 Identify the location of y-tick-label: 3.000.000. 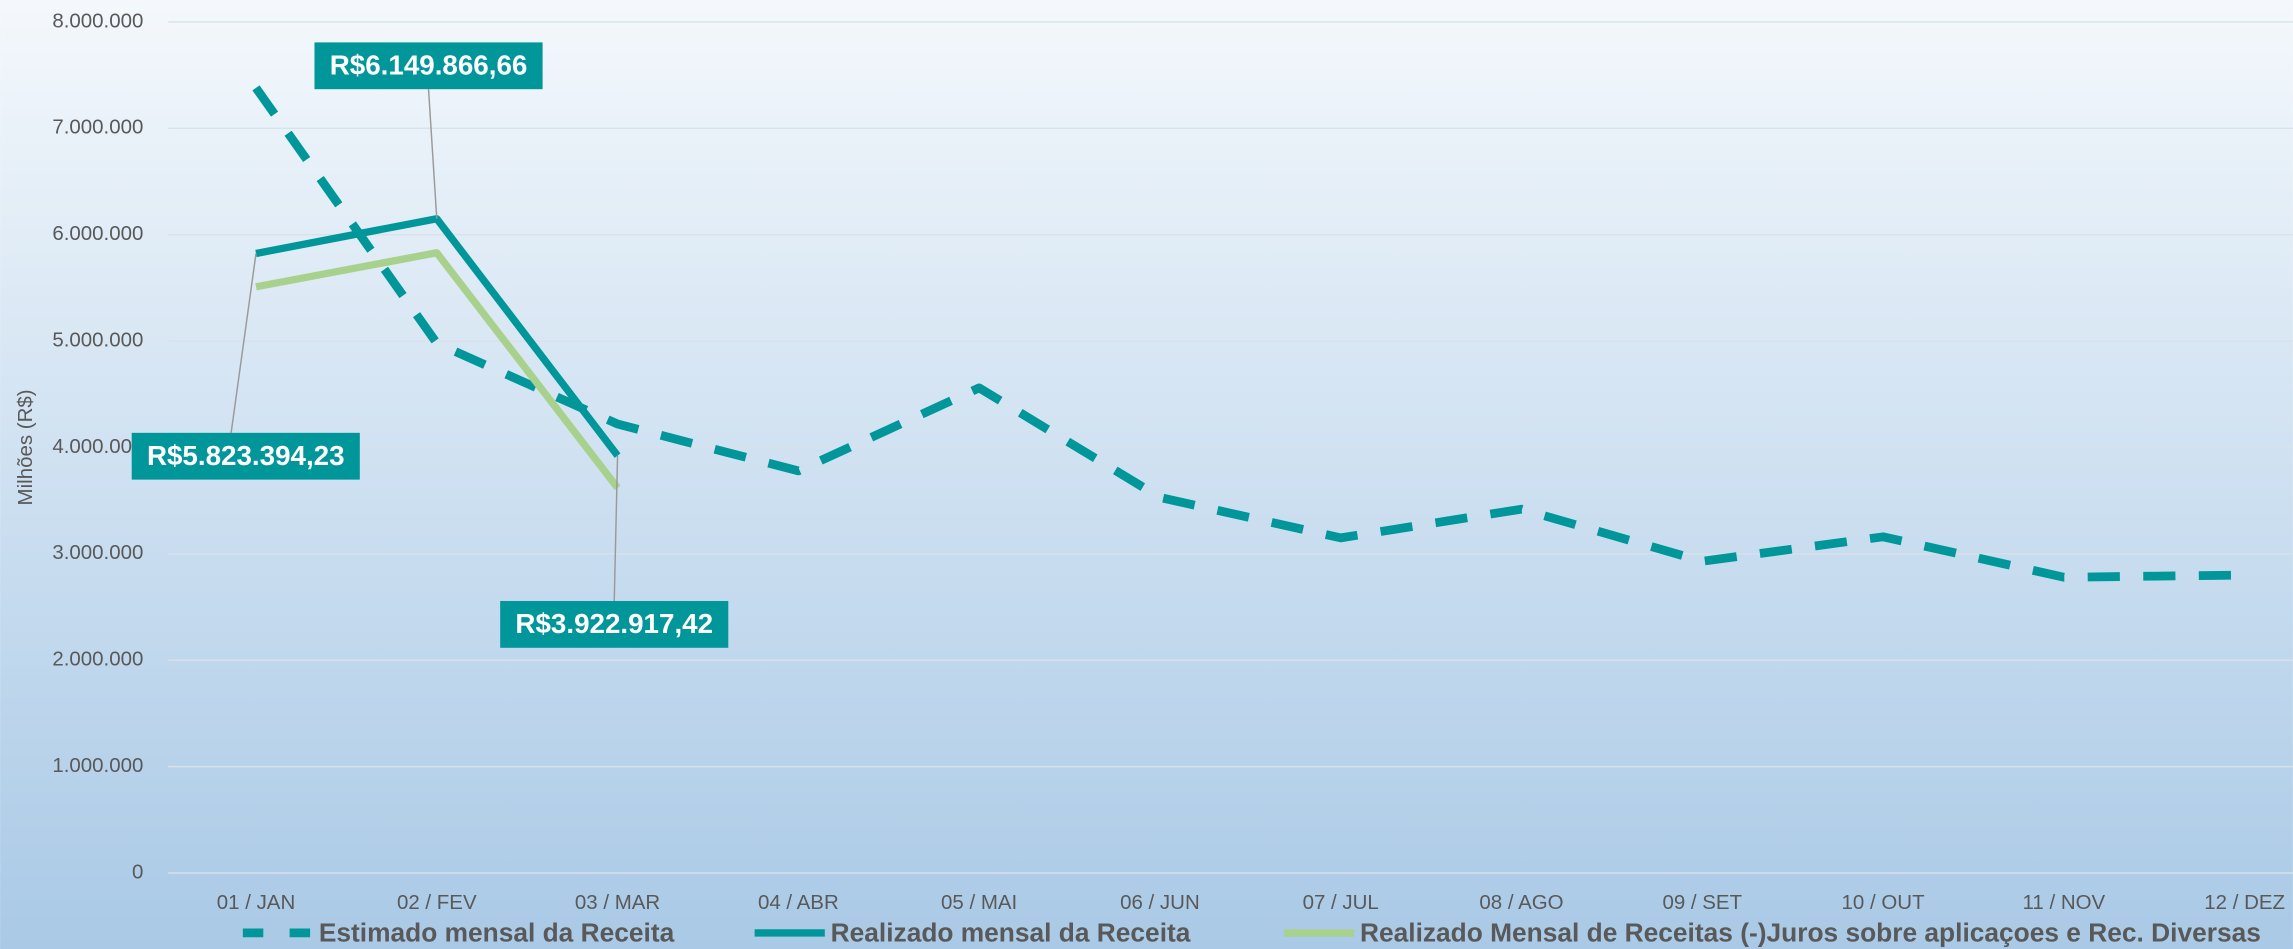
(97, 552).